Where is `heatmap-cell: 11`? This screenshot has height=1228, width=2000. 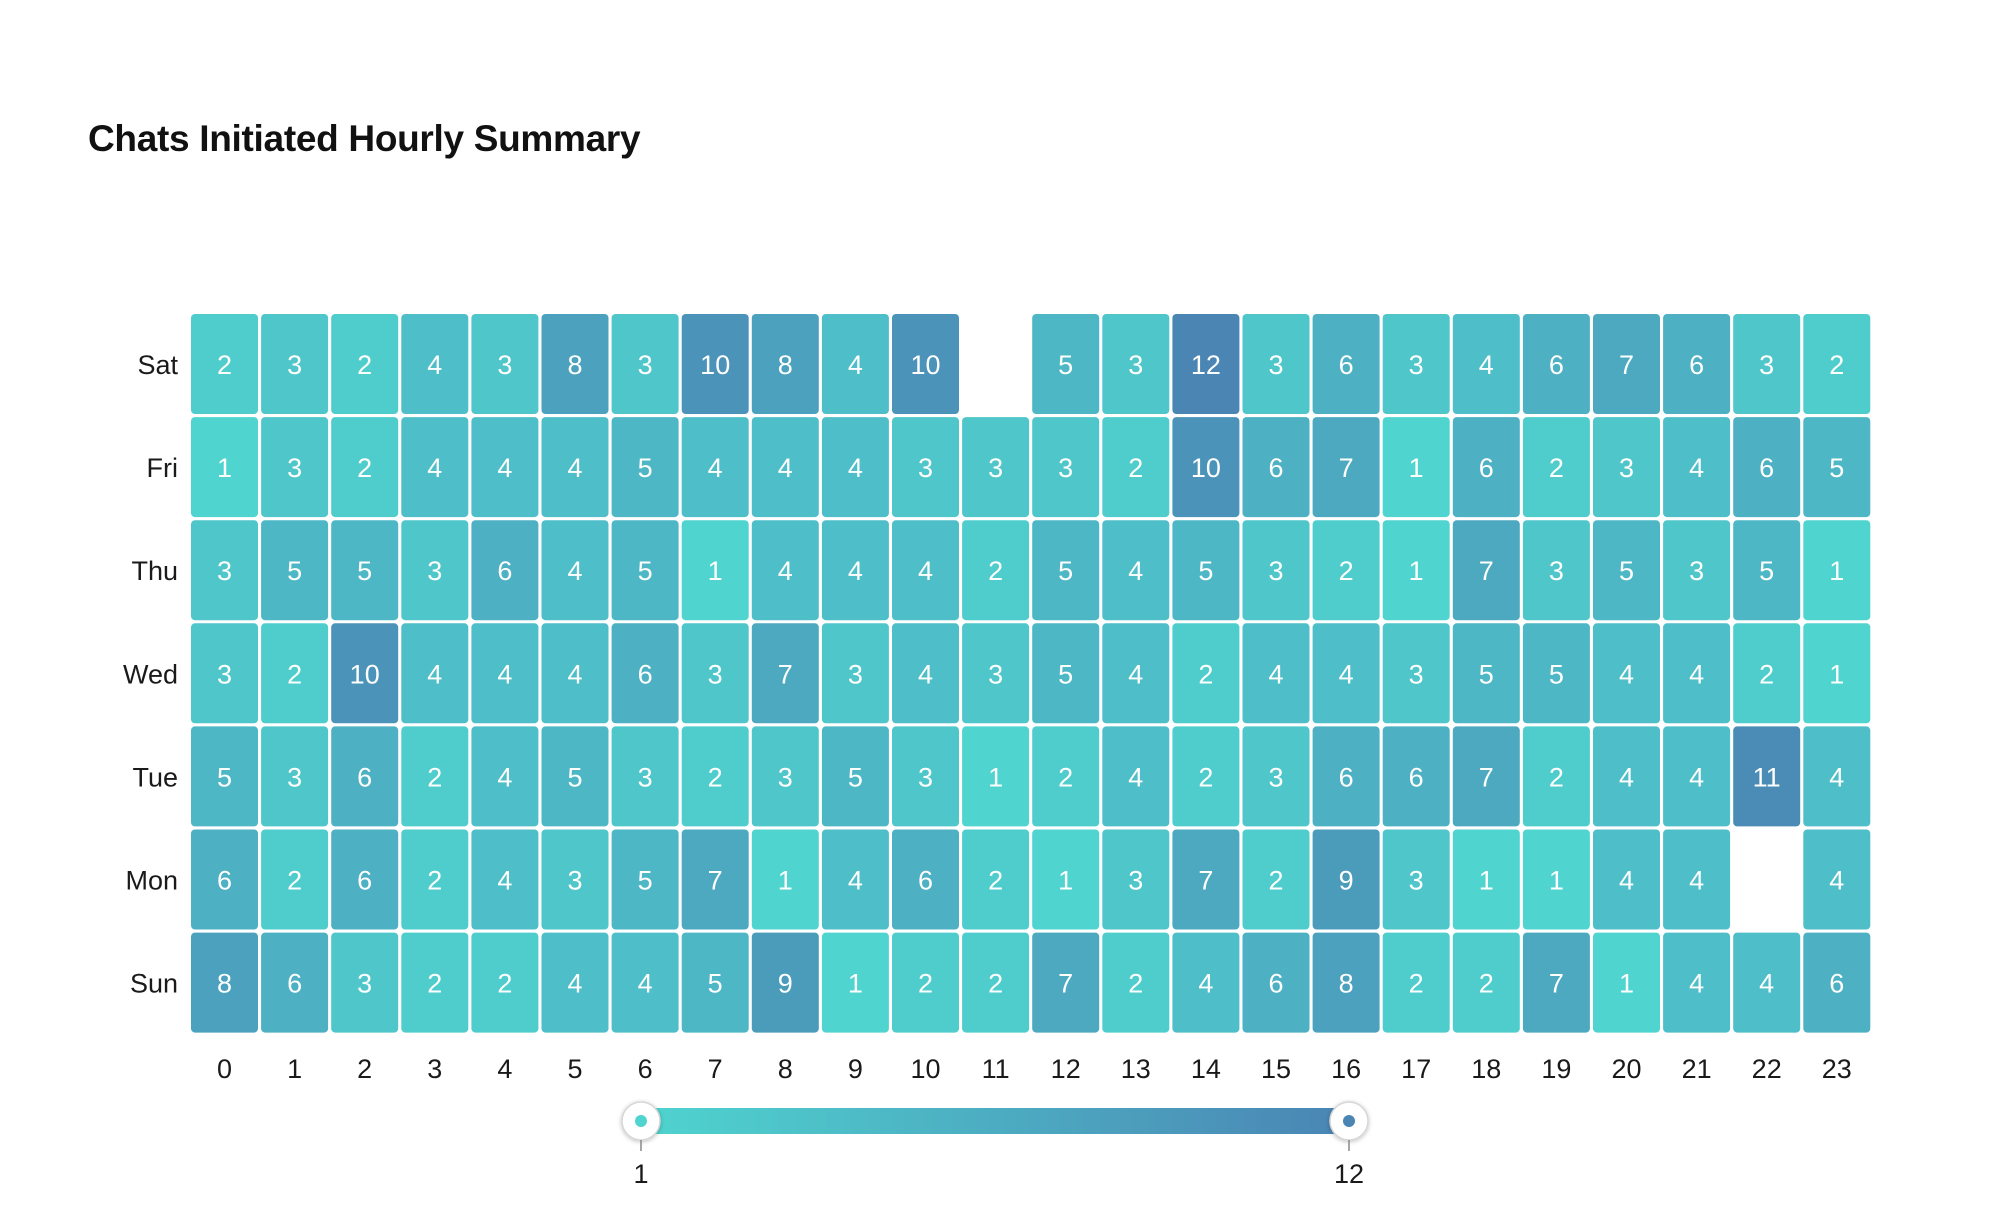 heatmap-cell: 11 is located at coordinates (1767, 776).